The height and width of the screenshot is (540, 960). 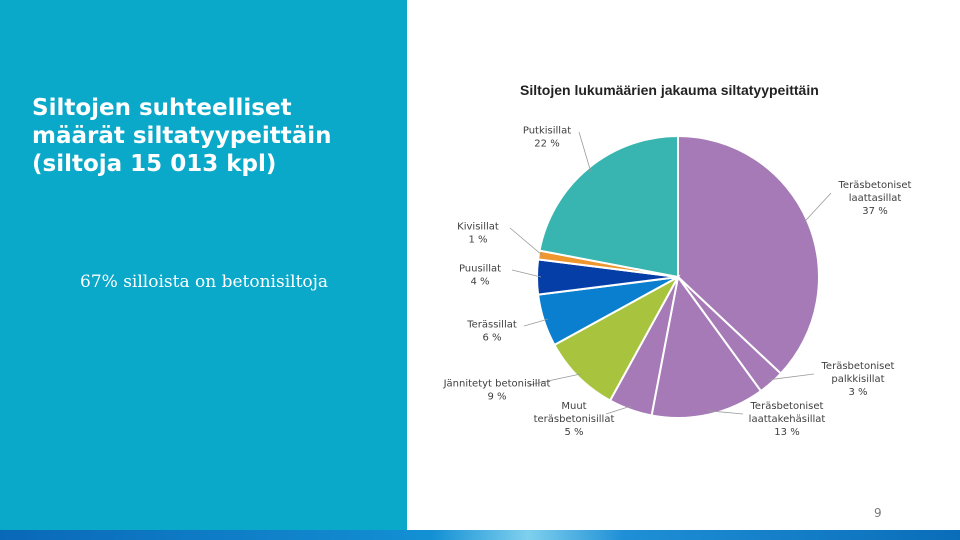 I want to click on footer-bar, so click(x=480, y=535).